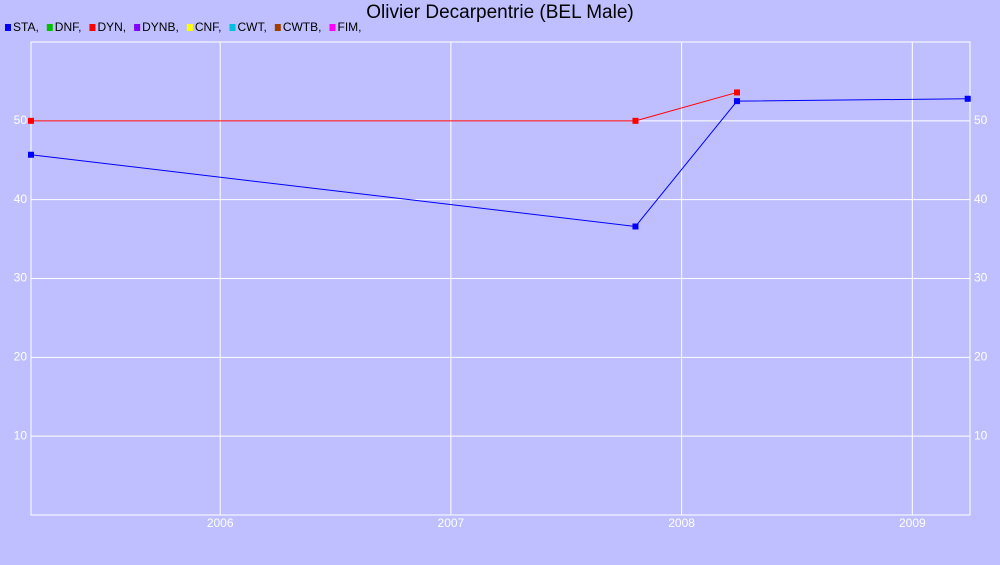  I want to click on y-tick-label: 50, so click(21, 120).